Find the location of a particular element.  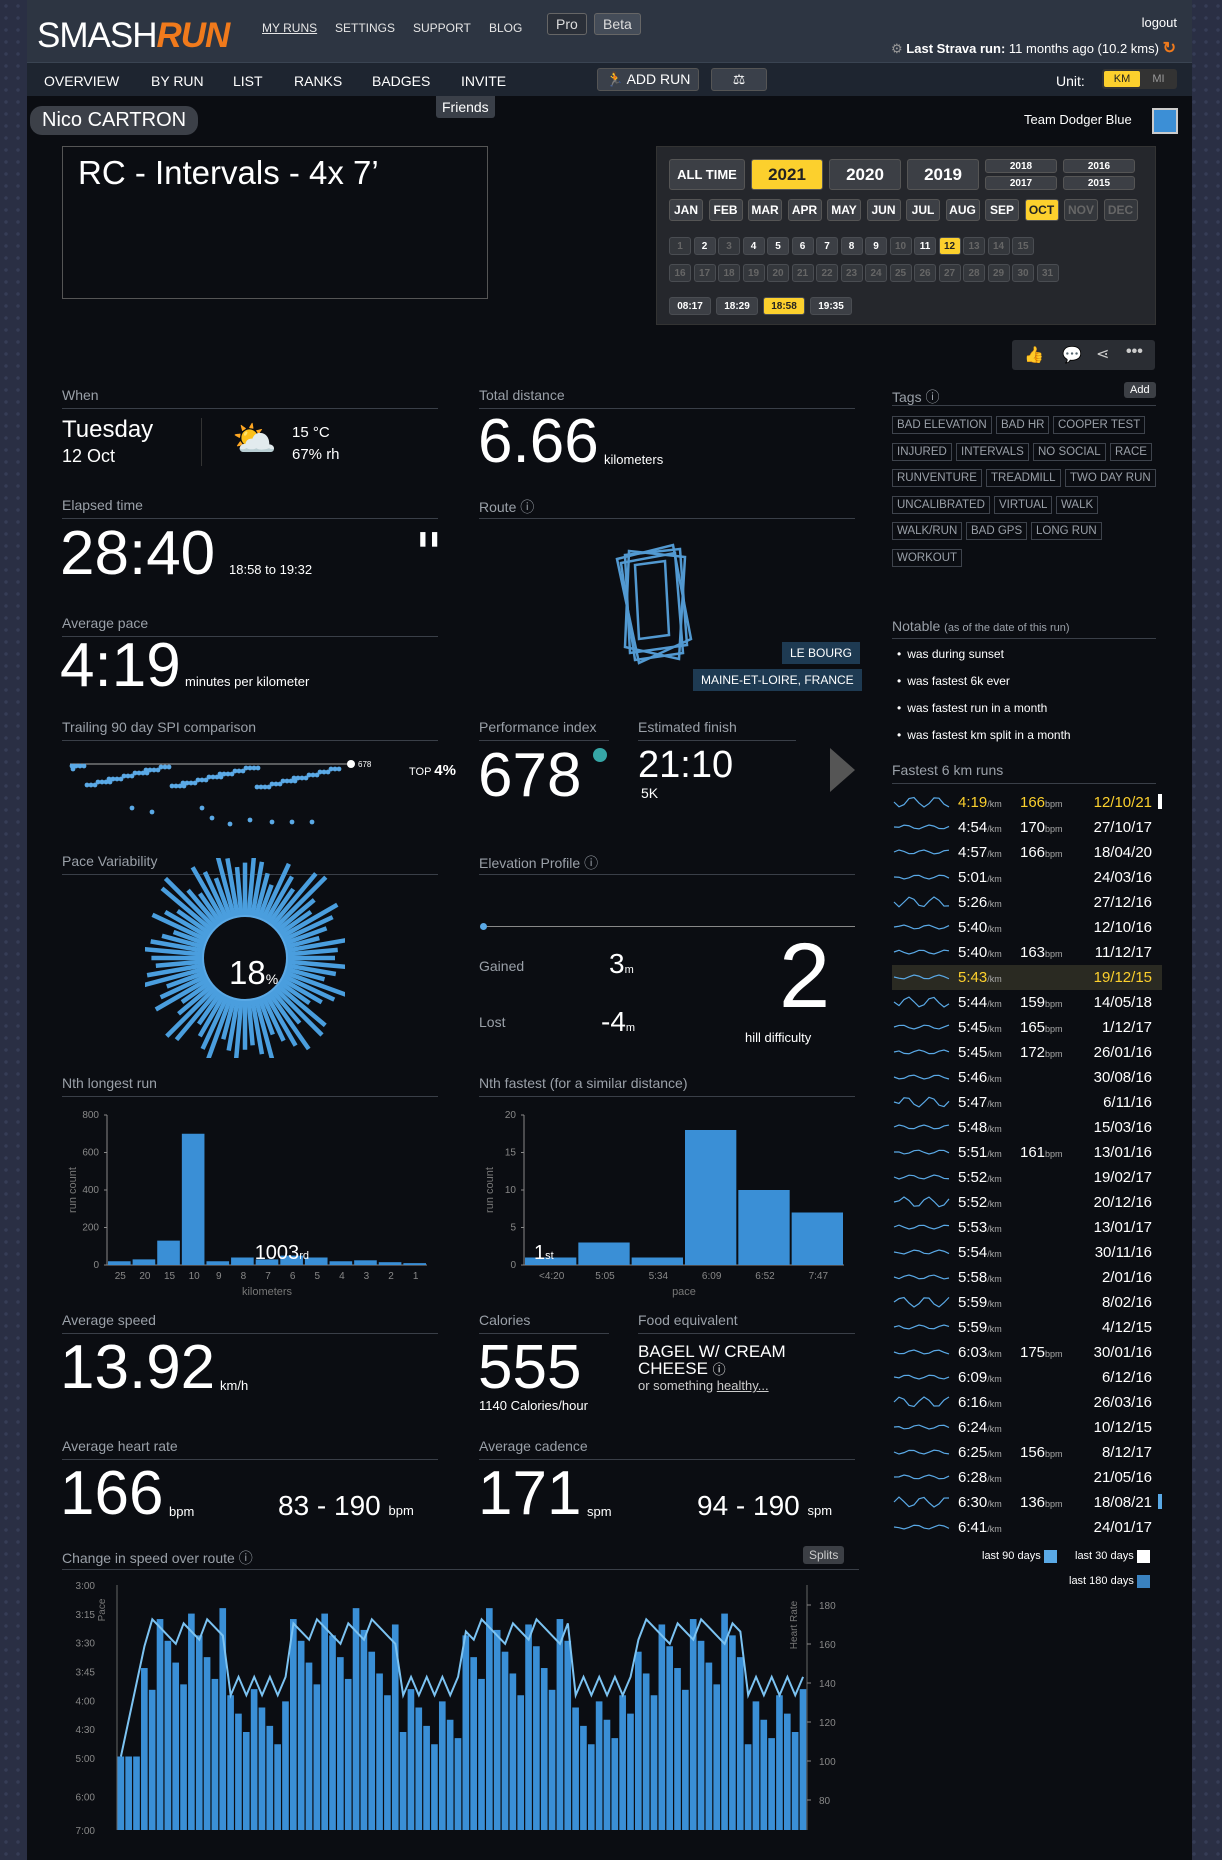

time-0: 08:17 is located at coordinates (690, 306).